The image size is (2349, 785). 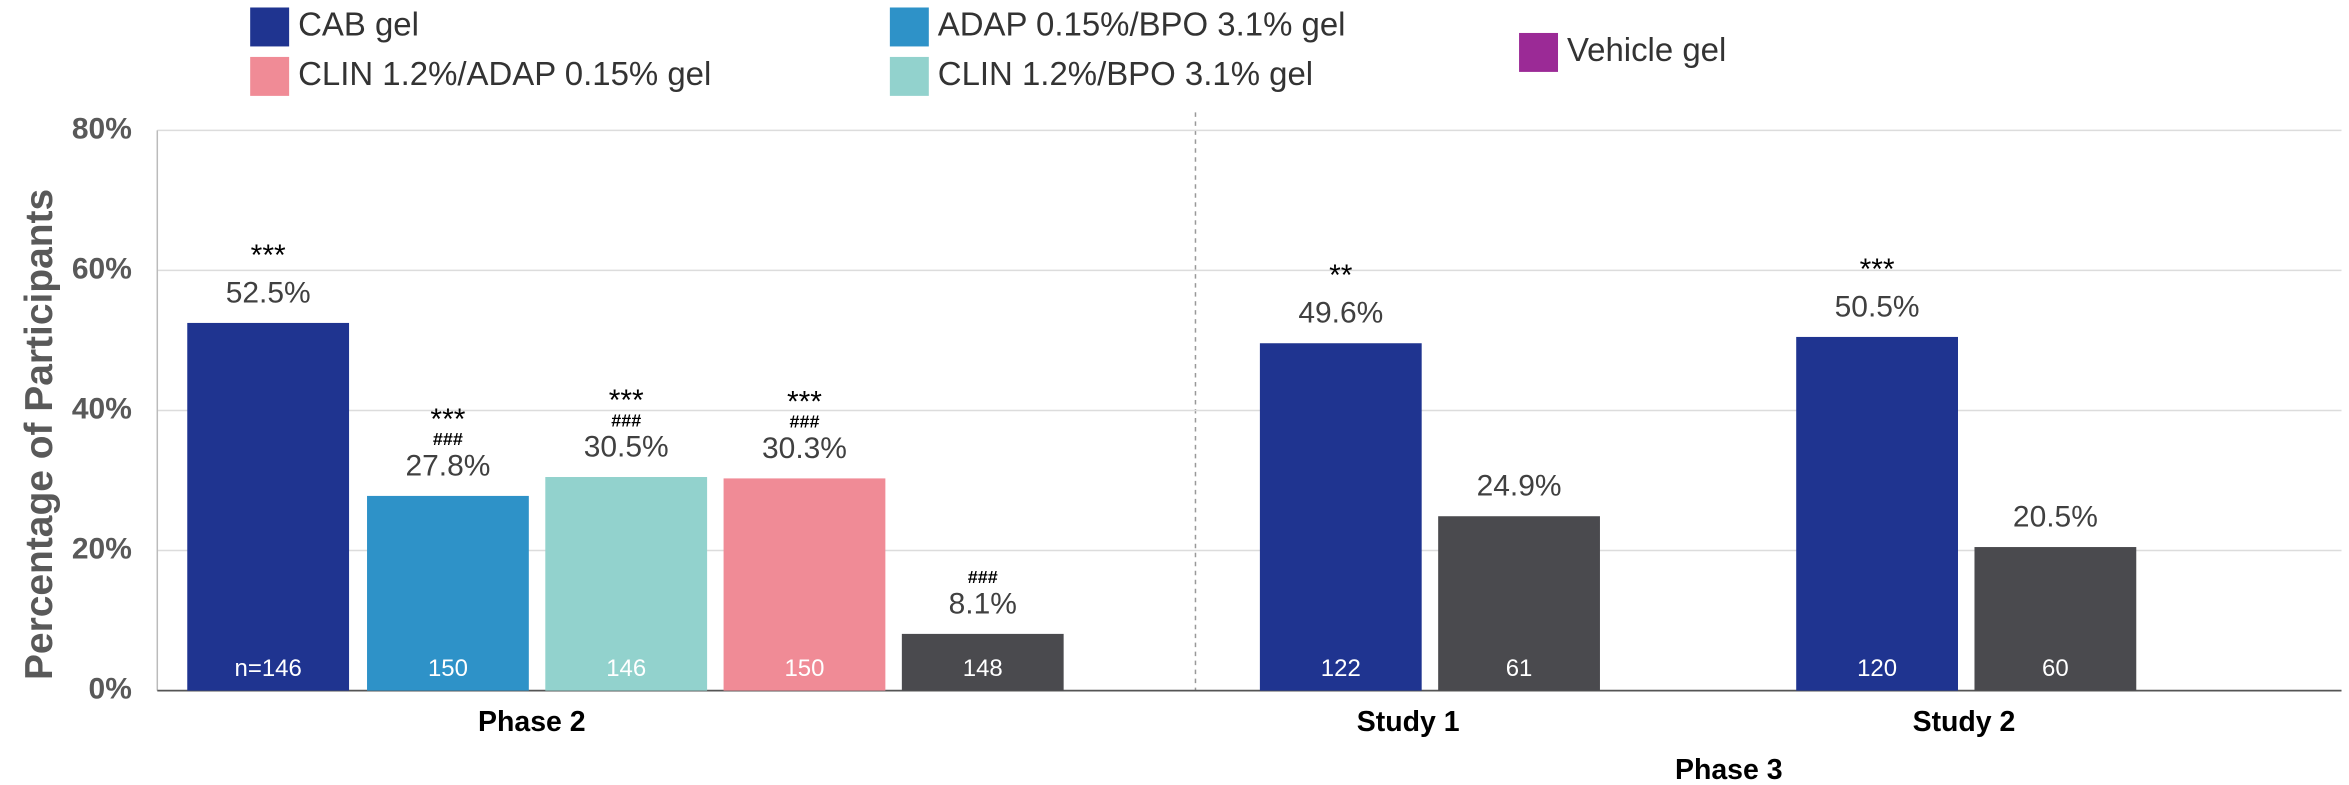 I want to click on significance-mark: **, so click(x=1341, y=275).